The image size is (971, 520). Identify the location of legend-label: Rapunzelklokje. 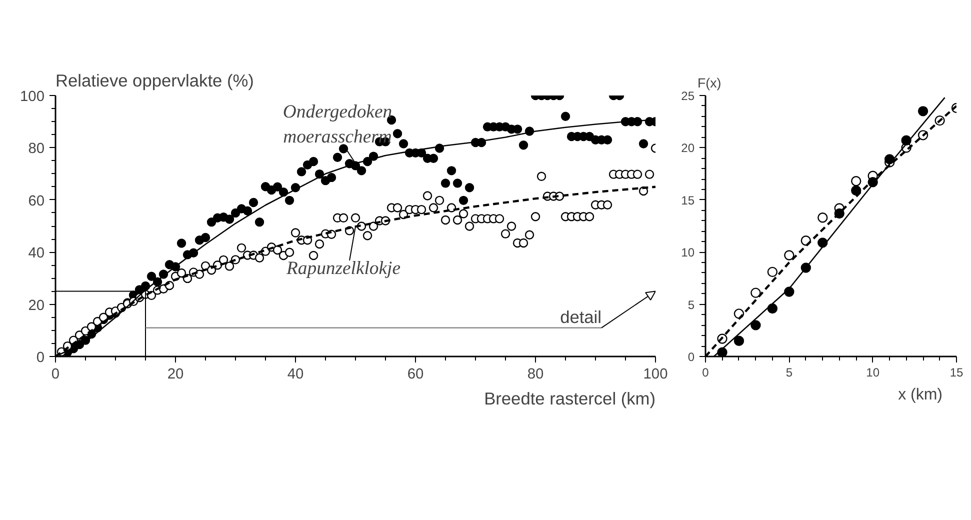
(343, 268).